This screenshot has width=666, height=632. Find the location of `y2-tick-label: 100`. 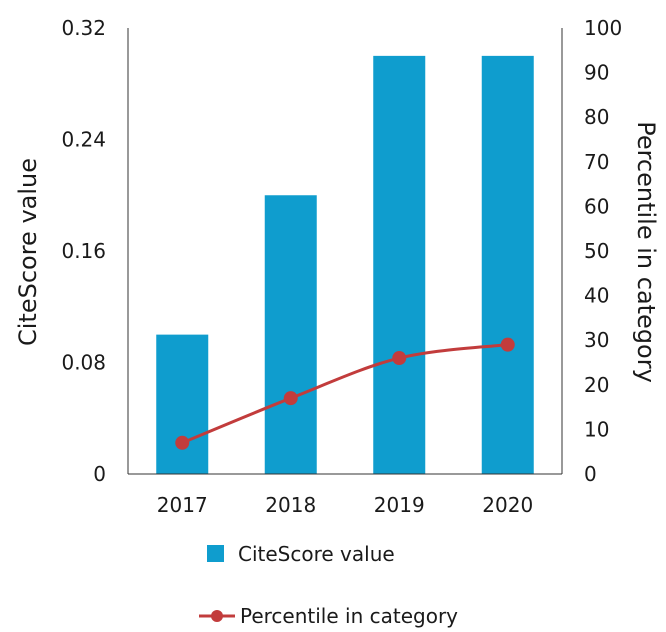

y2-tick-label: 100 is located at coordinates (603, 28).